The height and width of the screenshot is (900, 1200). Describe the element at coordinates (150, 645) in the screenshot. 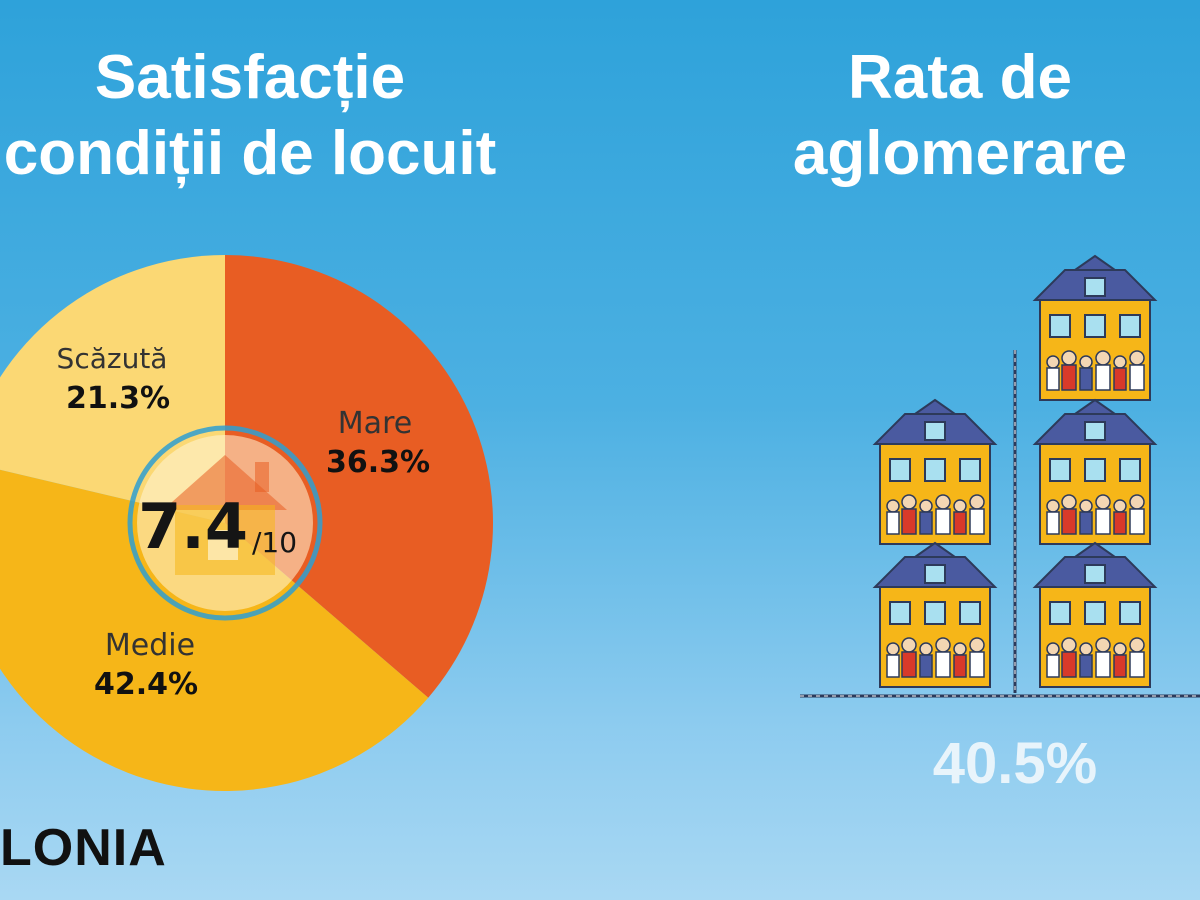

I see `pie-label-medie-name: Medie` at that location.